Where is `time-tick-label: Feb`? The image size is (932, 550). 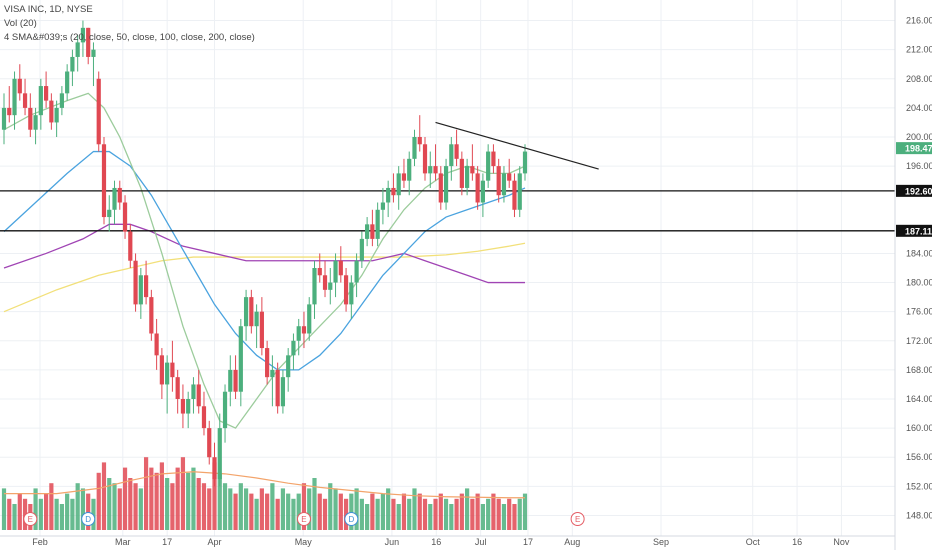
time-tick-label: Feb is located at coordinates (40, 542).